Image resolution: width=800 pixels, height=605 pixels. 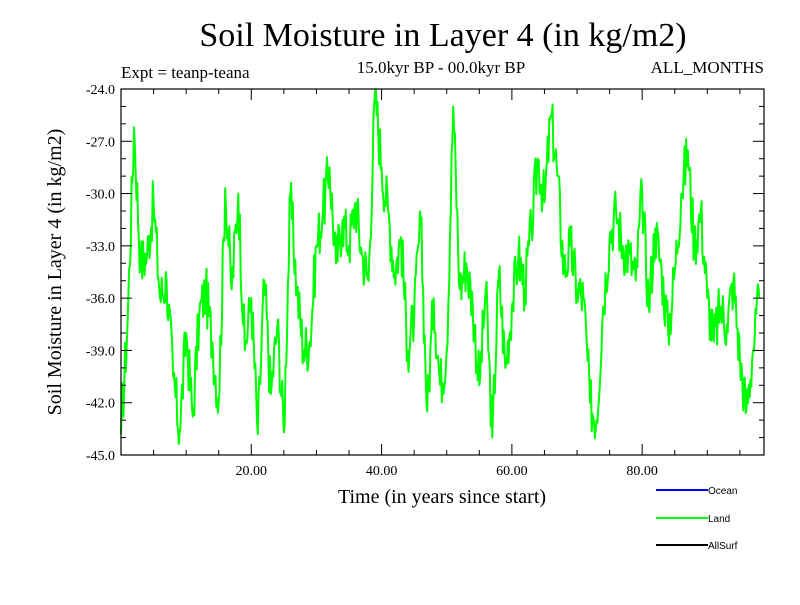 I want to click on y-tick-label: -45.0, so click(x=100, y=456).